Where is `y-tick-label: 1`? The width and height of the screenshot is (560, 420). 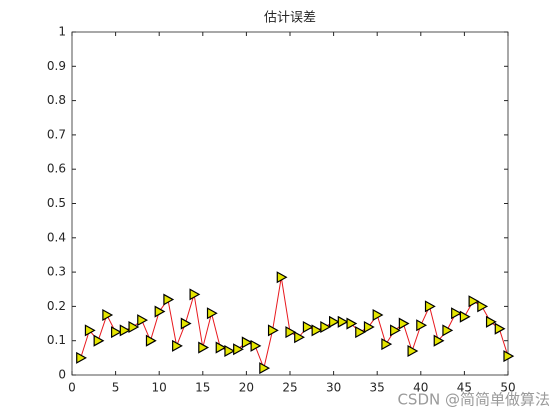
y-tick-label: 1 is located at coordinates (62, 32).